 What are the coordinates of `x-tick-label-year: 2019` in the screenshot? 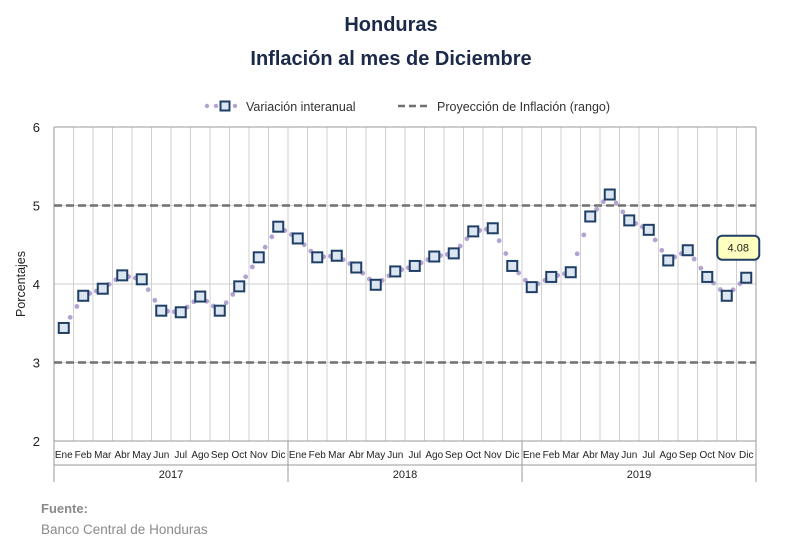 It's located at (639, 475).